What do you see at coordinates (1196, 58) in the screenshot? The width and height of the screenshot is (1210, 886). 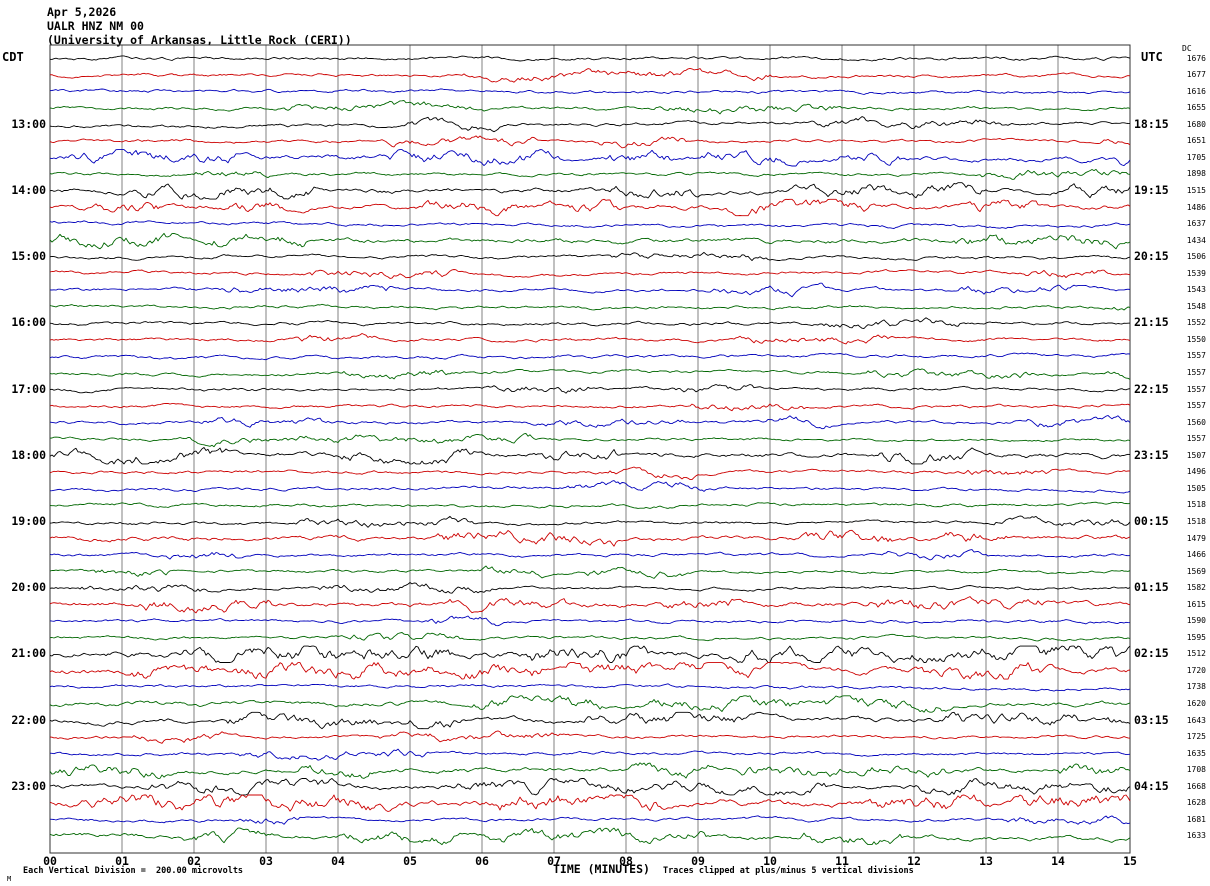 I see `dc-value: 1676` at bounding box center [1196, 58].